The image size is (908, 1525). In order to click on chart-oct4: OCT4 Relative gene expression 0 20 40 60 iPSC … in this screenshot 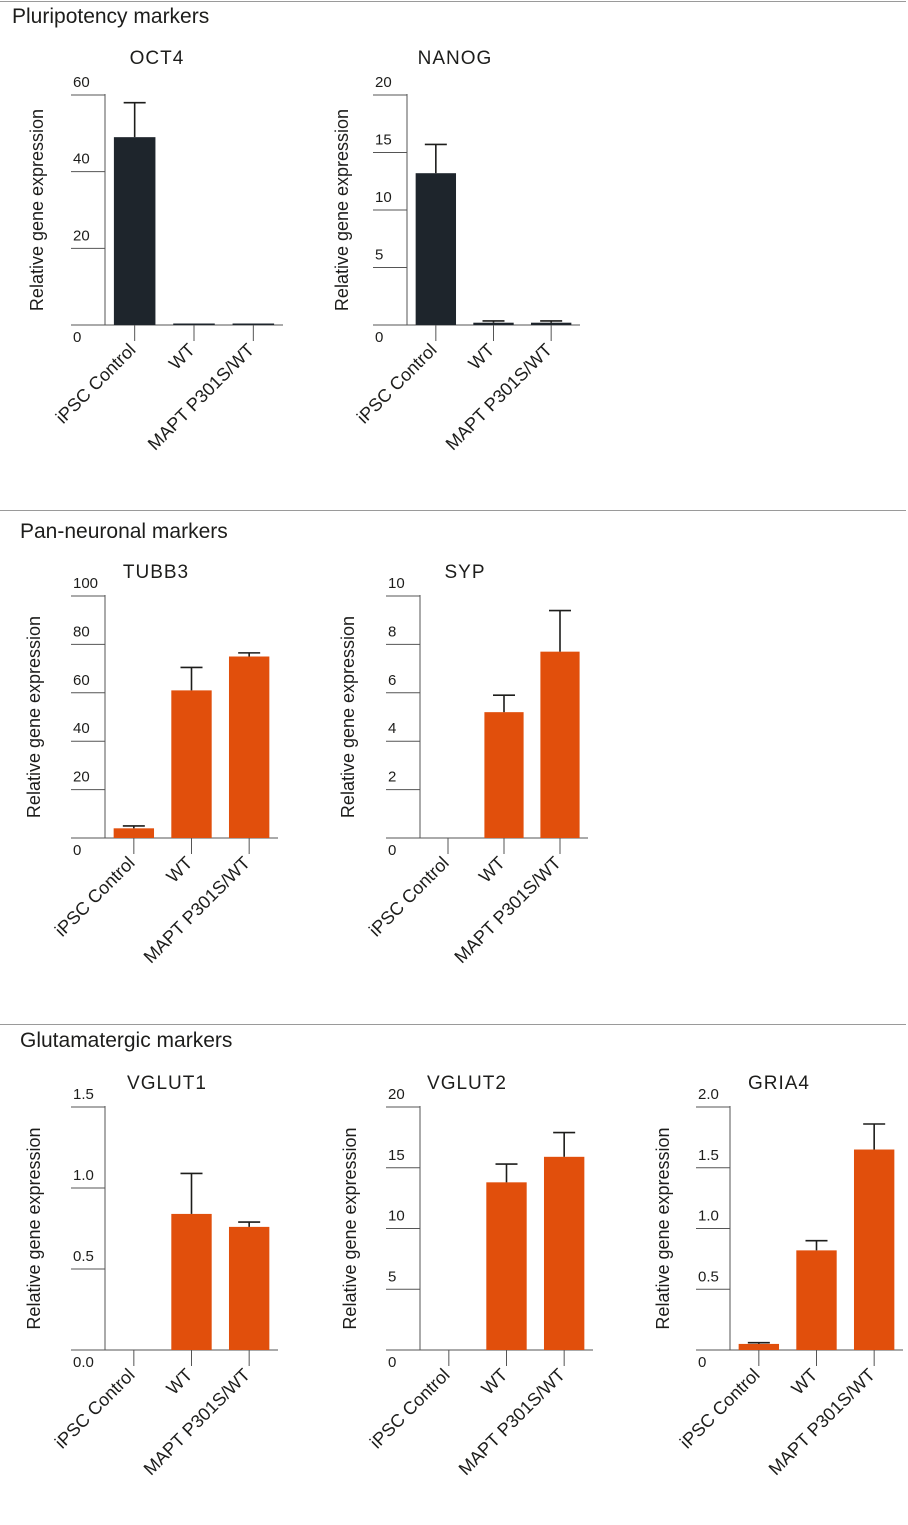, I will do `click(155, 251)`.